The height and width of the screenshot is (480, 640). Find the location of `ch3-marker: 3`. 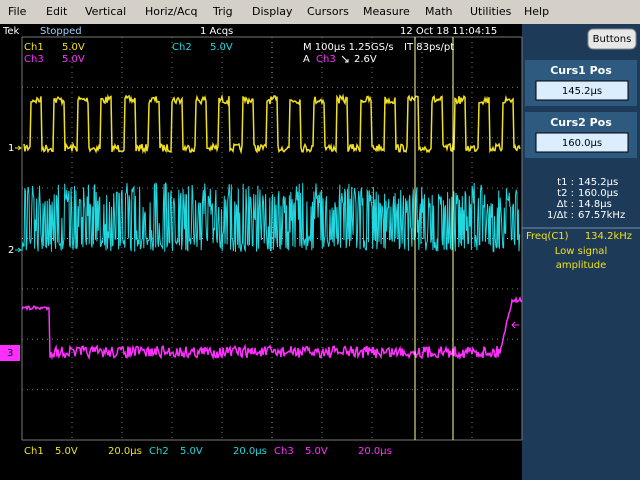

ch3-marker: 3 is located at coordinates (10, 353).